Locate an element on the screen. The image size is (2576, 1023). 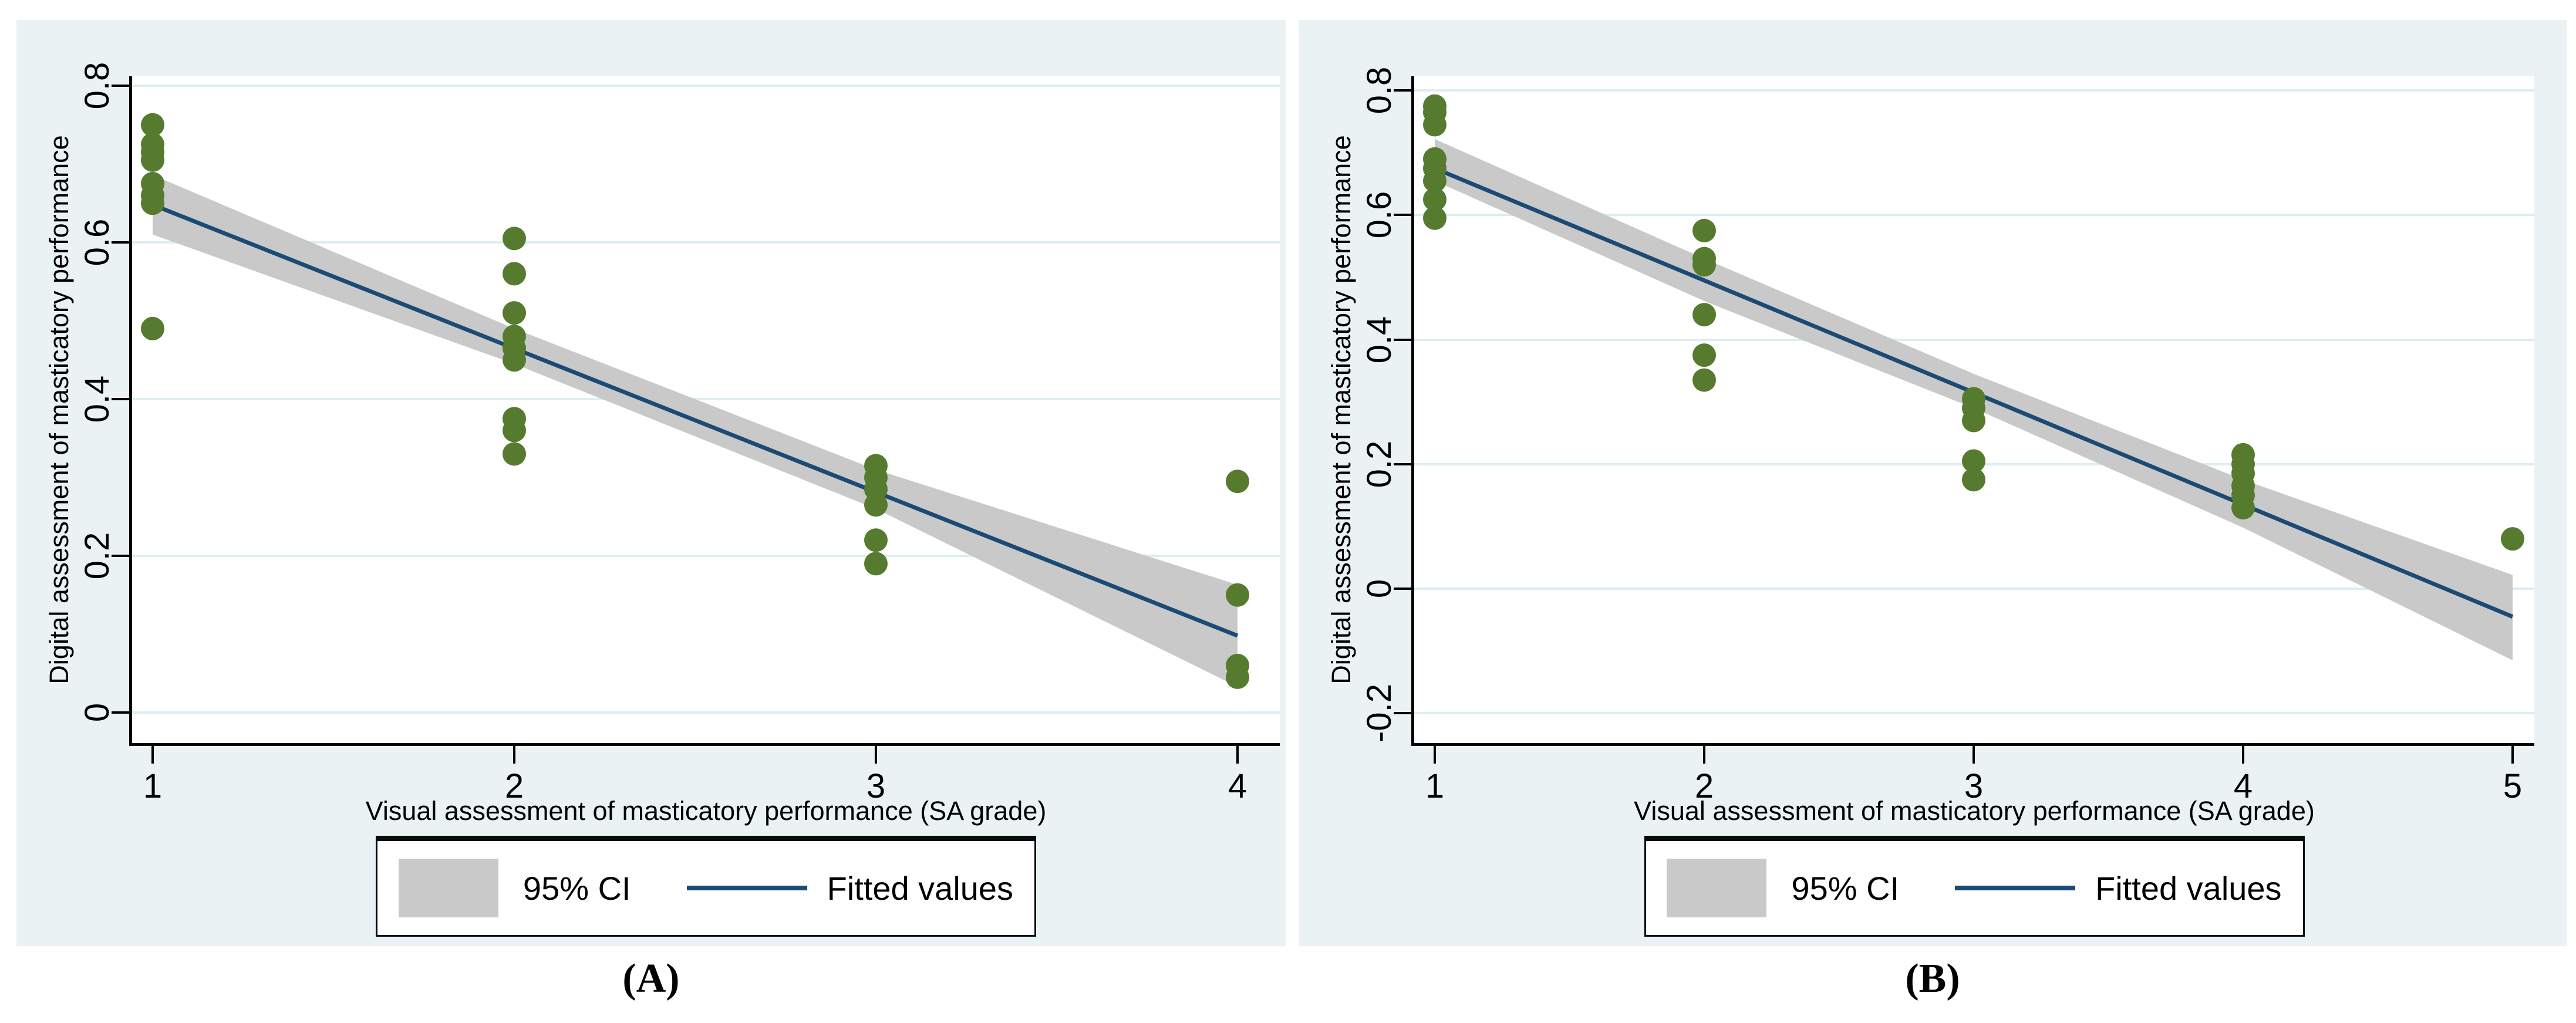
legend-b: 95% CI Fitted values is located at coordinates (1975, 886).